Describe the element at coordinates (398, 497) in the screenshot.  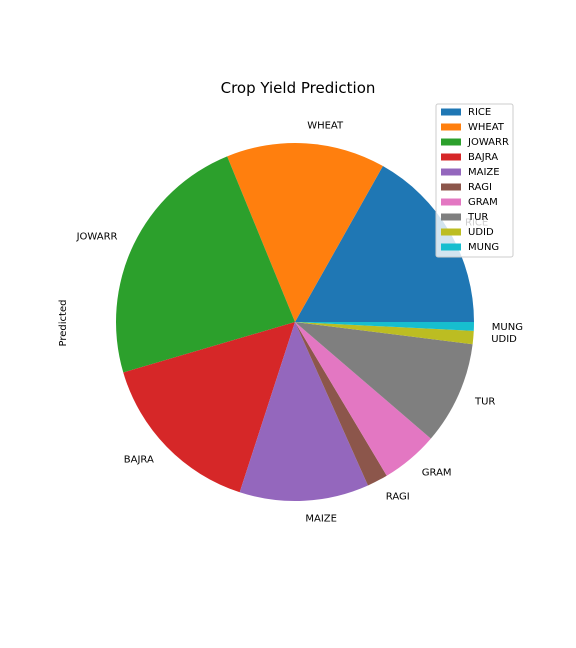
I see `slice-label-ragi: RAGI` at that location.